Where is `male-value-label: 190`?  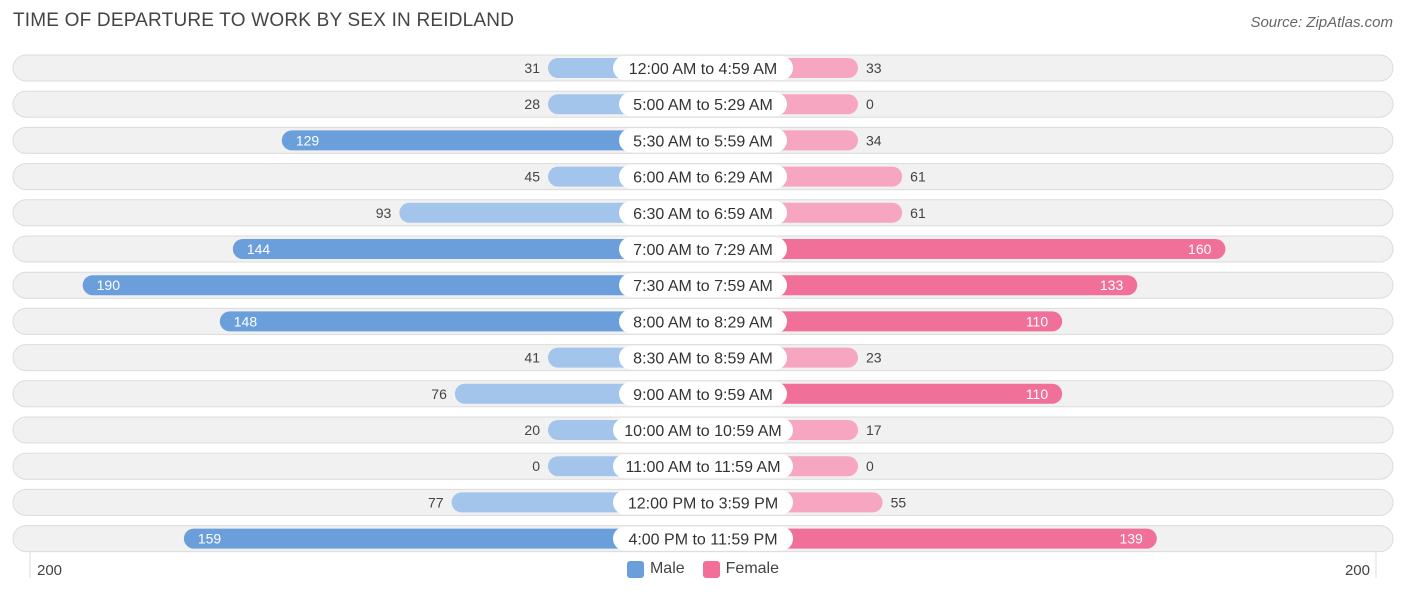
male-value-label: 190 is located at coordinates (109, 285).